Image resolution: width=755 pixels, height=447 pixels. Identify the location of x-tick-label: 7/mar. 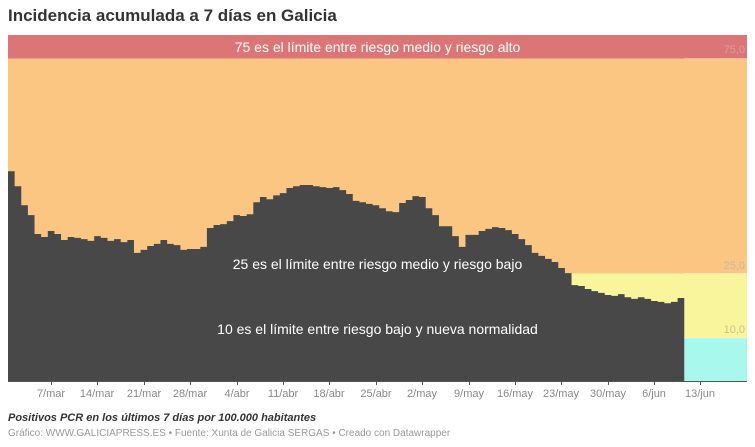
(51, 394).